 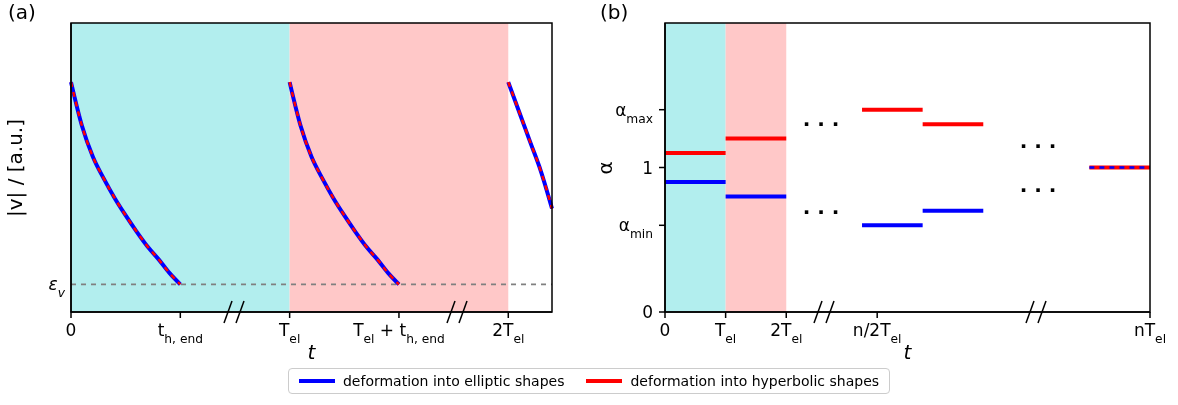 I want to click on x-tick-label: T$_{el}$ + t$_{h, end}$, so click(x=398, y=333).